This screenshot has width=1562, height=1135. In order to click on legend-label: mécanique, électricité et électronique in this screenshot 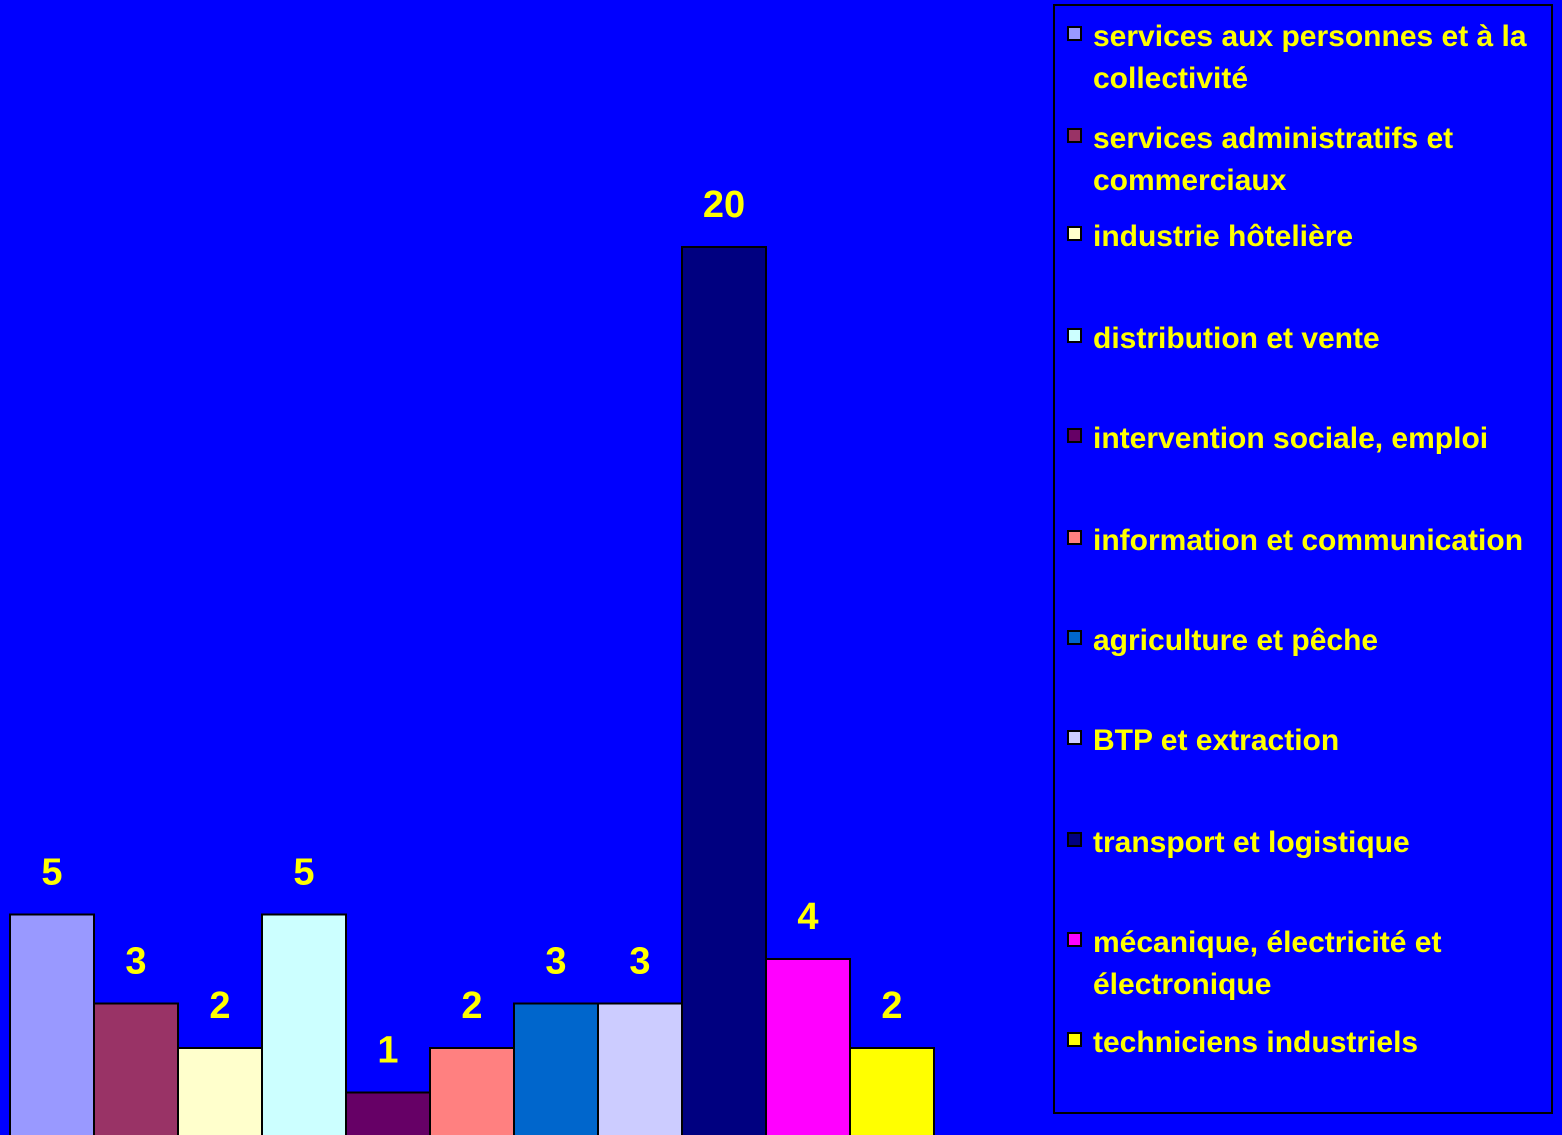, I will do `click(1267, 963)`.